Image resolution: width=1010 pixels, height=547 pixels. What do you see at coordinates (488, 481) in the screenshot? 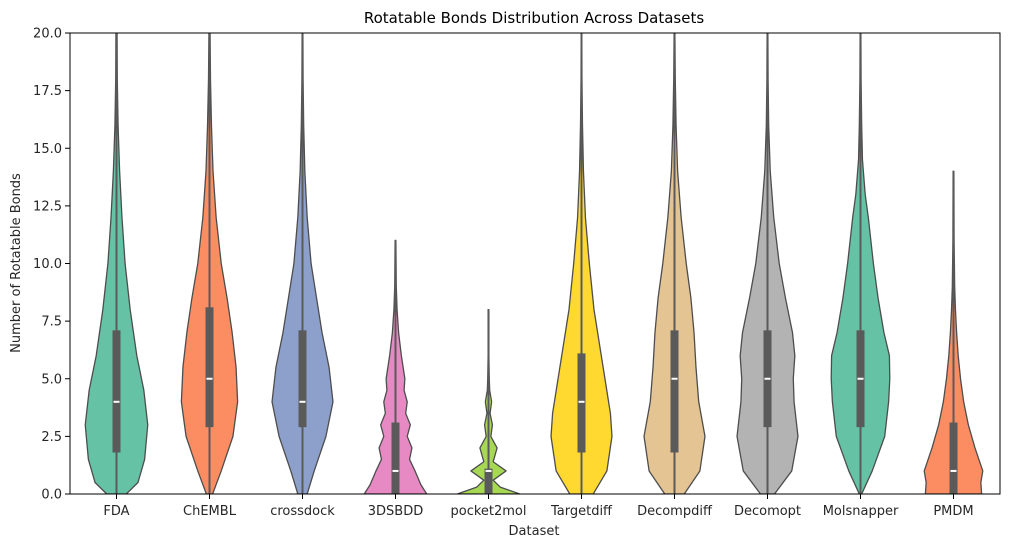
I see `iqr-box-pocket2mol` at bounding box center [488, 481].